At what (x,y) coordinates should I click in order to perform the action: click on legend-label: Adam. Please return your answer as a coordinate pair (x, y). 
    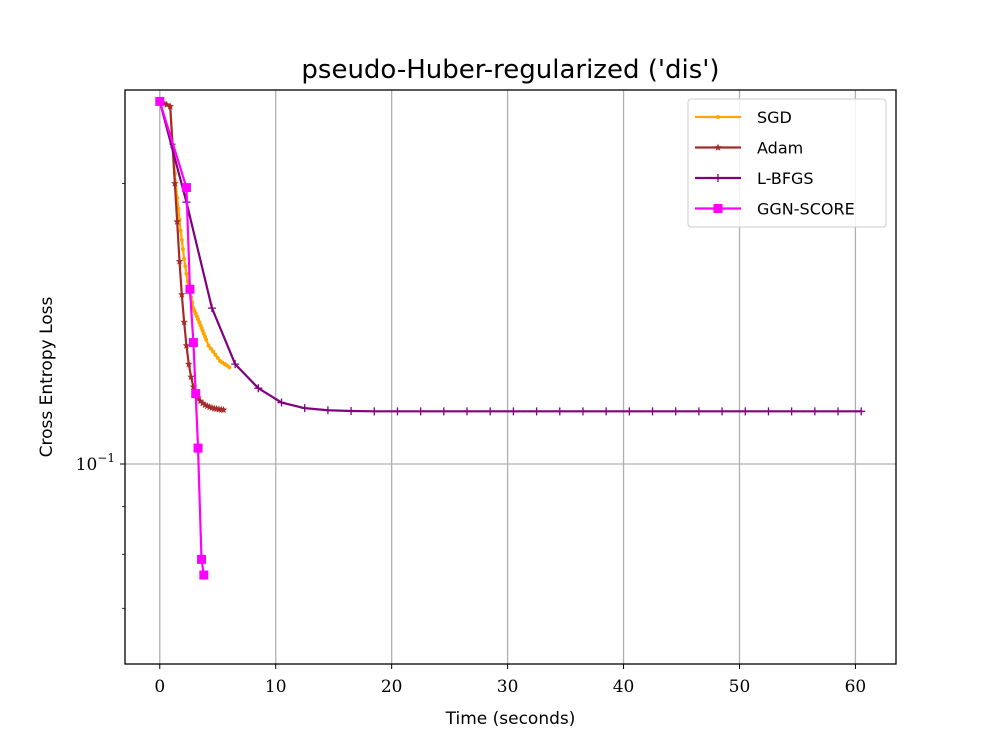
    Looking at the image, I should click on (780, 148).